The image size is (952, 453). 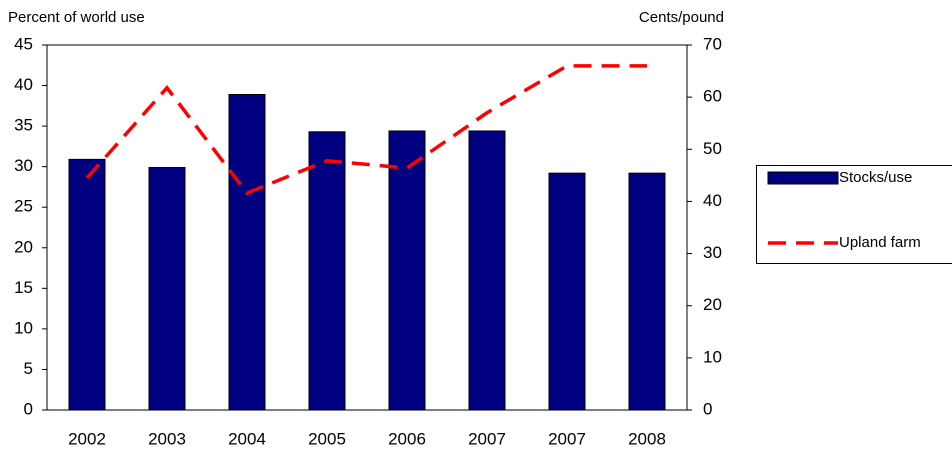 I want to click on y2-tick-label: 0, so click(x=707, y=408).